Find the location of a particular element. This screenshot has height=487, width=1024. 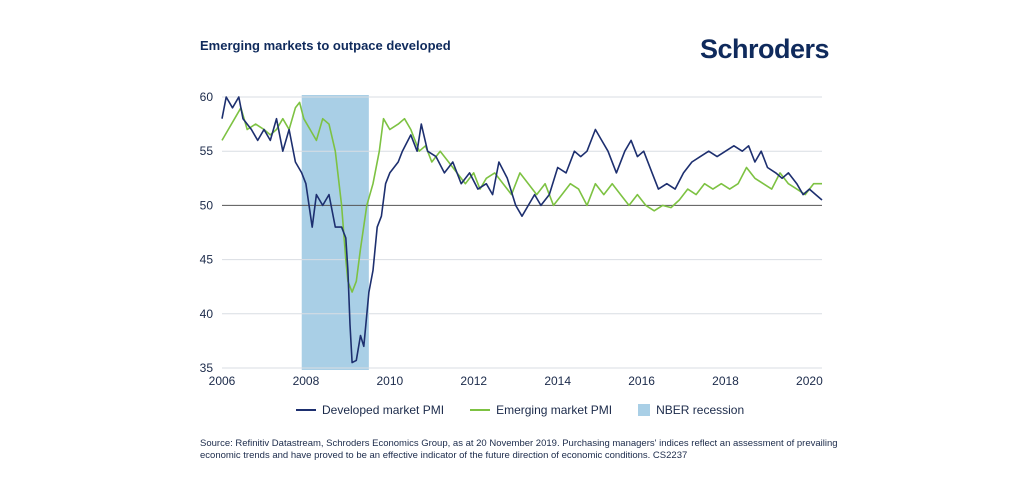

brand-logo: Schroders is located at coordinates (765, 49).